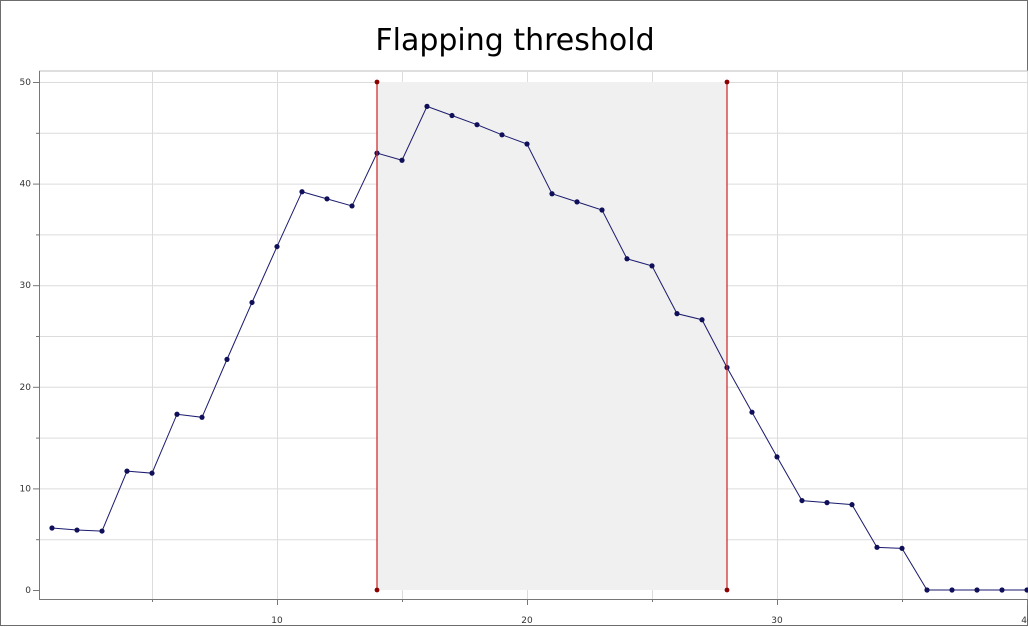 Image resolution: width=1028 pixels, height=627 pixels. What do you see at coordinates (26, 388) in the screenshot?
I see `y-tick-label: 20` at bounding box center [26, 388].